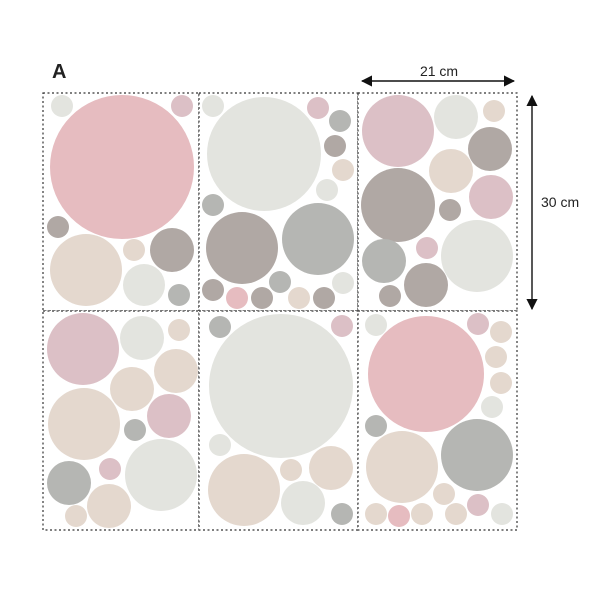 The width and height of the screenshot is (600, 600). What do you see at coordinates (560, 202) in the screenshot?
I see `height-label: 30 cm` at bounding box center [560, 202].